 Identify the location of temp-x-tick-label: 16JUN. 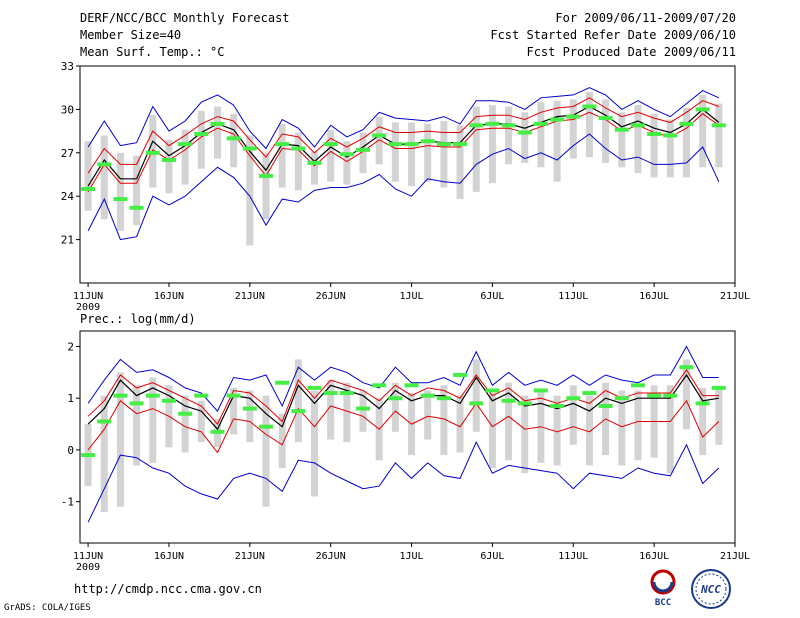
(169, 296).